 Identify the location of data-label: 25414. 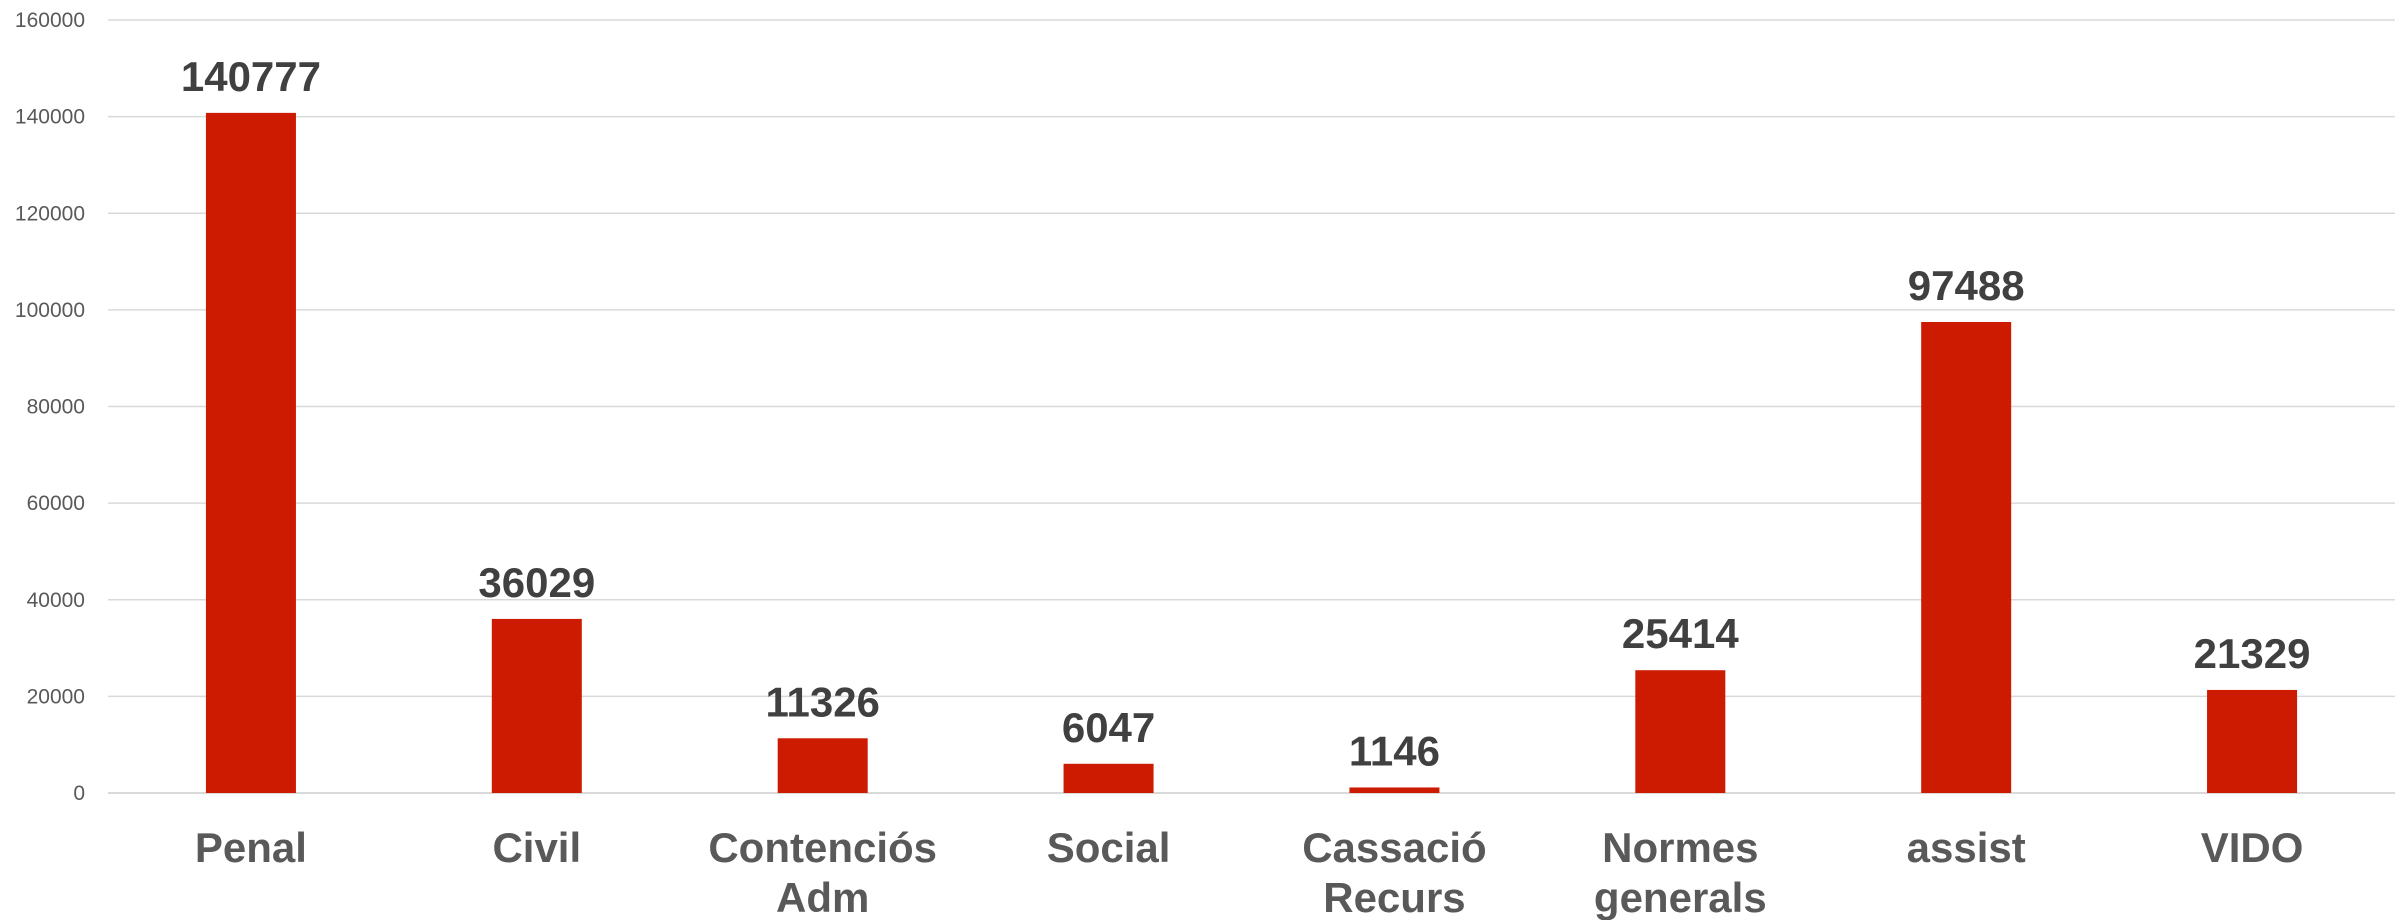
(1680, 633).